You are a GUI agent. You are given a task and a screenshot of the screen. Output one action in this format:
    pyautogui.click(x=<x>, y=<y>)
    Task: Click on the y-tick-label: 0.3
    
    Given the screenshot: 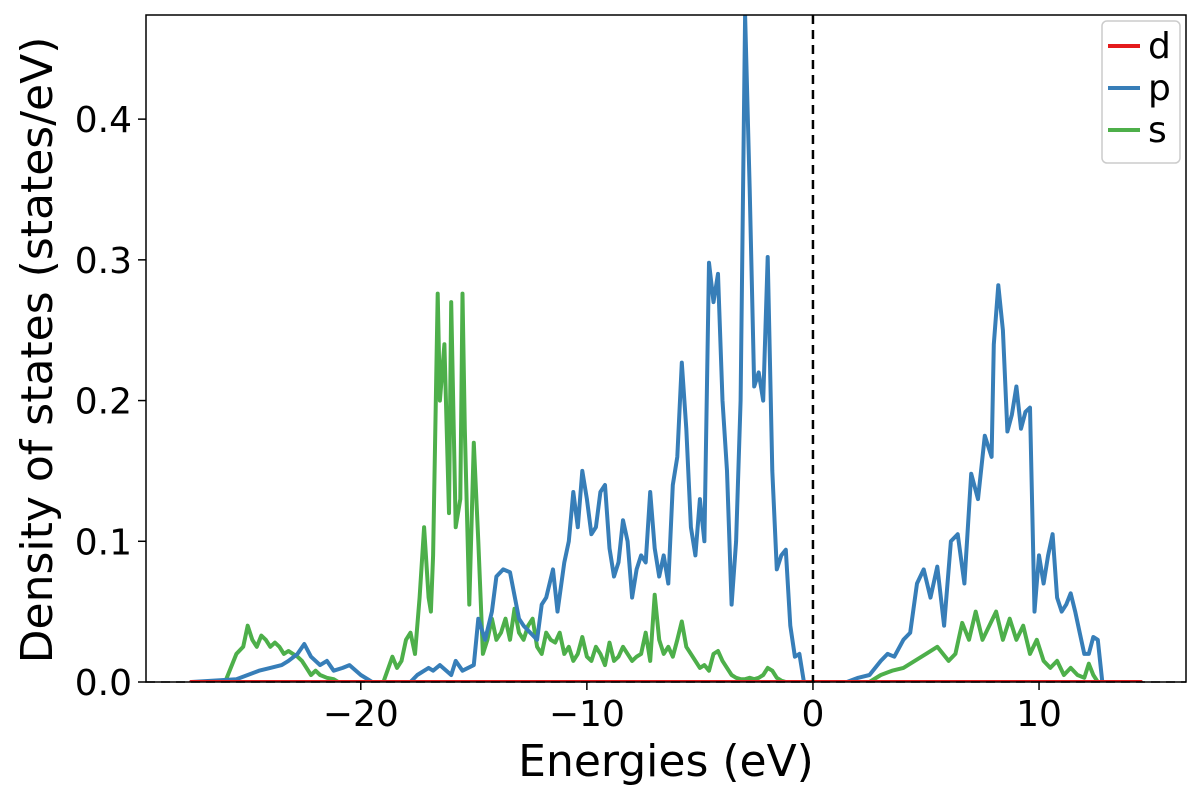 What is the action you would take?
    pyautogui.click(x=103, y=261)
    